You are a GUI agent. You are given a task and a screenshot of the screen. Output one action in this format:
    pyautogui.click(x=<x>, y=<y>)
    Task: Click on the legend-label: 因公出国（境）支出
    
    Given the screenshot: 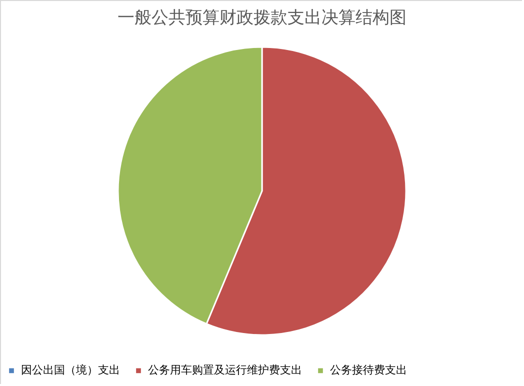 What is the action you would take?
    pyautogui.click(x=70, y=370)
    